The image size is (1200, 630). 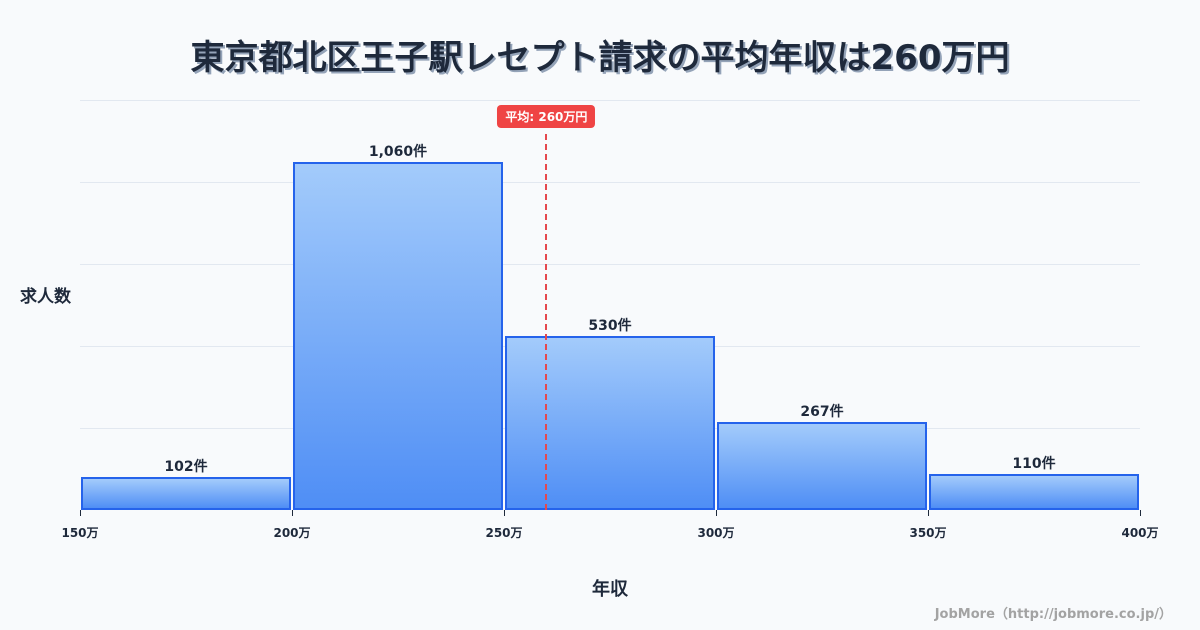 What do you see at coordinates (292, 533) in the screenshot?
I see `x-tick-label: 200万` at bounding box center [292, 533].